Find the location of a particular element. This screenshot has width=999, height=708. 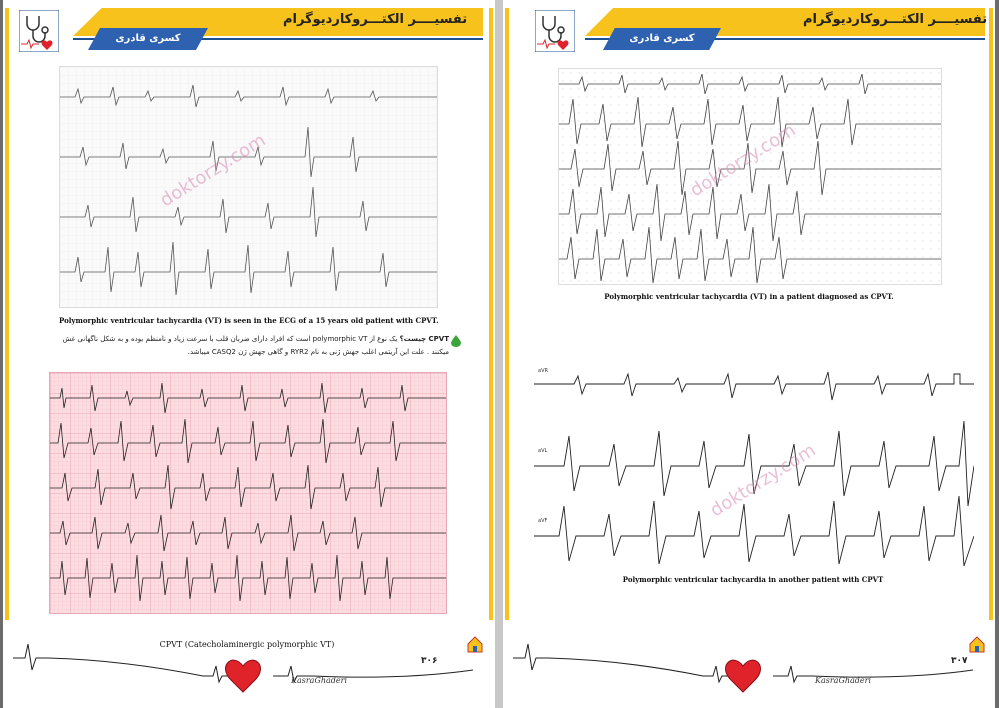

page-footer: ۳۰۶ KasraGhaderi is located at coordinates (249, 669).